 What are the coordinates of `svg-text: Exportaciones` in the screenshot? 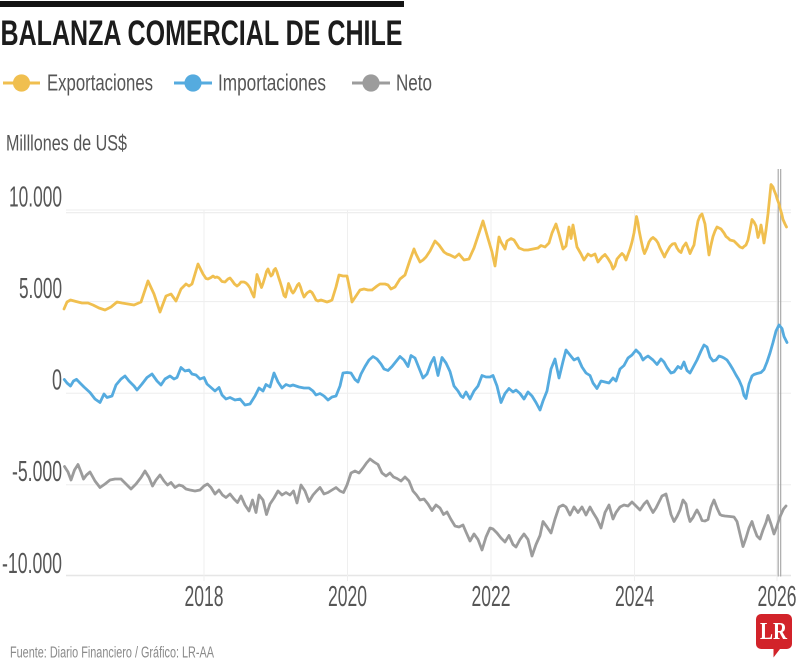 It's located at (100, 83).